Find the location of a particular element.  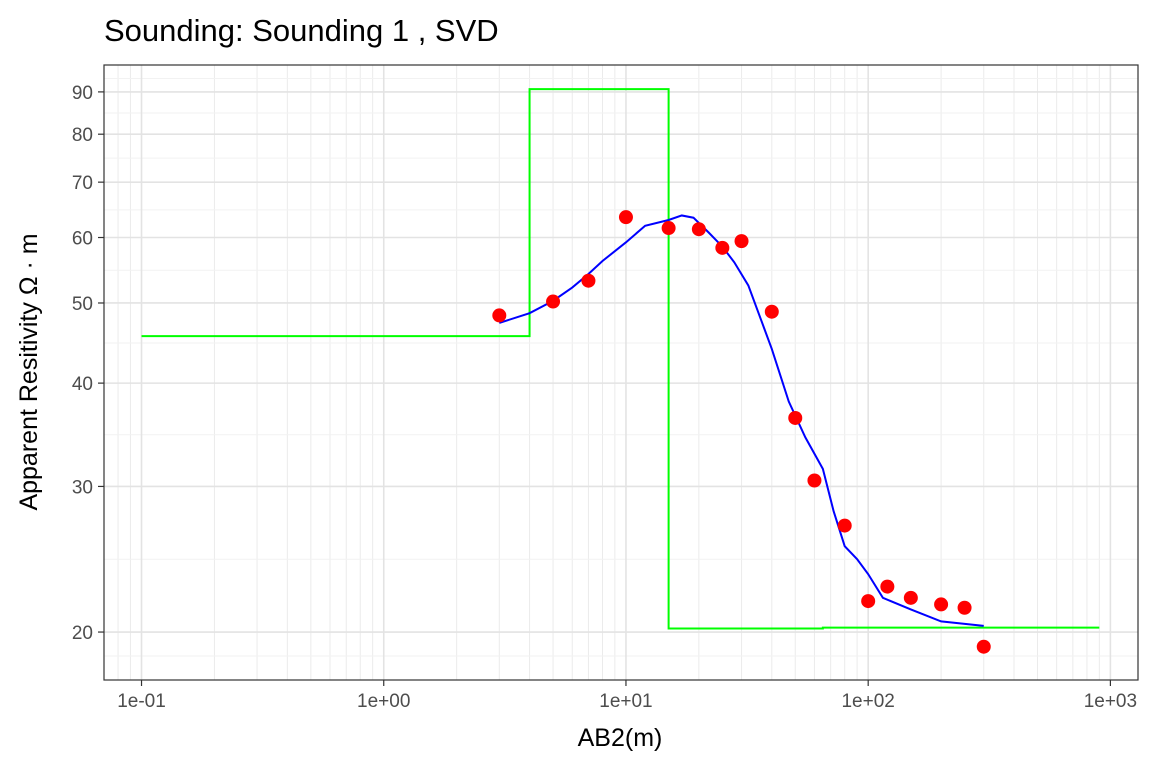

y-axis: 20 30 40 50 60 70 80 90 is located at coordinates (88, 363).